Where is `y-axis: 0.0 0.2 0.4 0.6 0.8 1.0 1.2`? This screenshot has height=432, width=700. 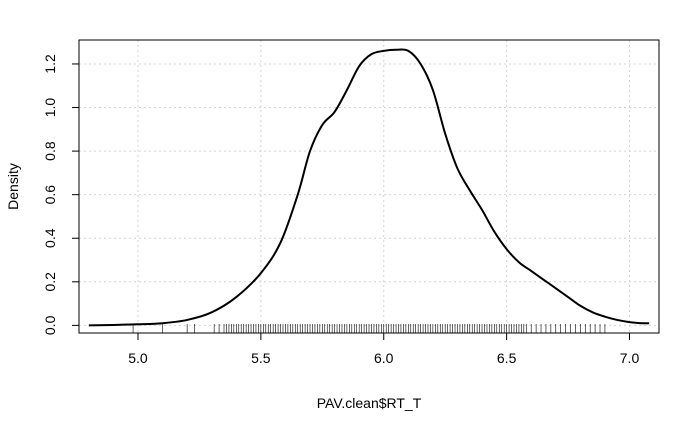
y-axis: 0.0 0.2 0.4 0.6 0.8 1.0 1.2 is located at coordinates (60, 194).